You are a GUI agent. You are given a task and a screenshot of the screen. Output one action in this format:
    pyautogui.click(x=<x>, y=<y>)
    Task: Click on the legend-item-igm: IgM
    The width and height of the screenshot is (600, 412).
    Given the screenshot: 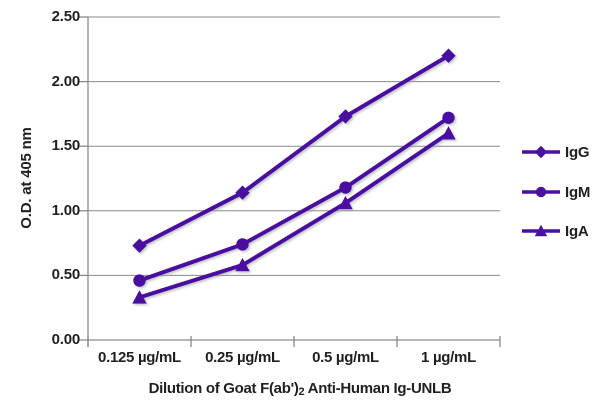 What is the action you would take?
    pyautogui.click(x=555, y=192)
    